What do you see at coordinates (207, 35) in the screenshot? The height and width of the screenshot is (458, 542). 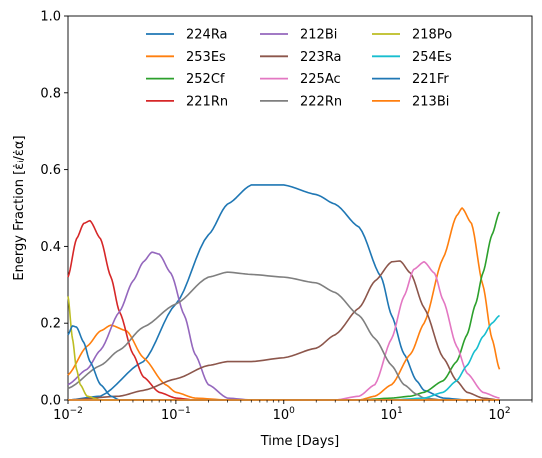 I see `legend-label: 224Ra` at bounding box center [207, 35].